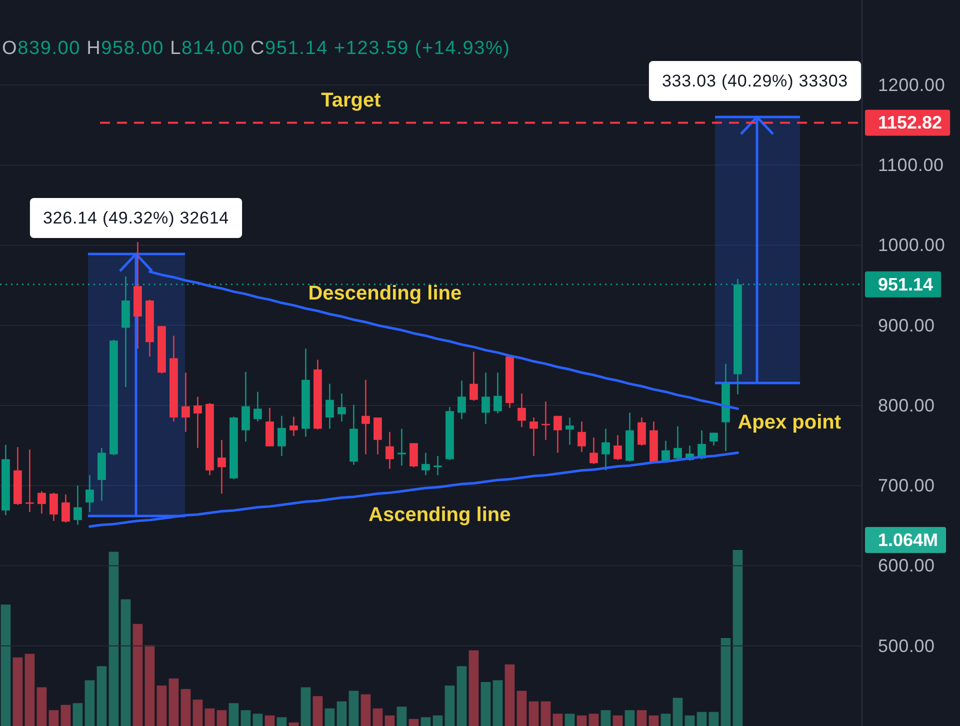 The height and width of the screenshot is (726, 960). Describe the element at coordinates (256, 48) in the screenshot. I see `text: O839.00 H958.00 L814.00 C951.14 +123.59 (+14.93%)` at that location.